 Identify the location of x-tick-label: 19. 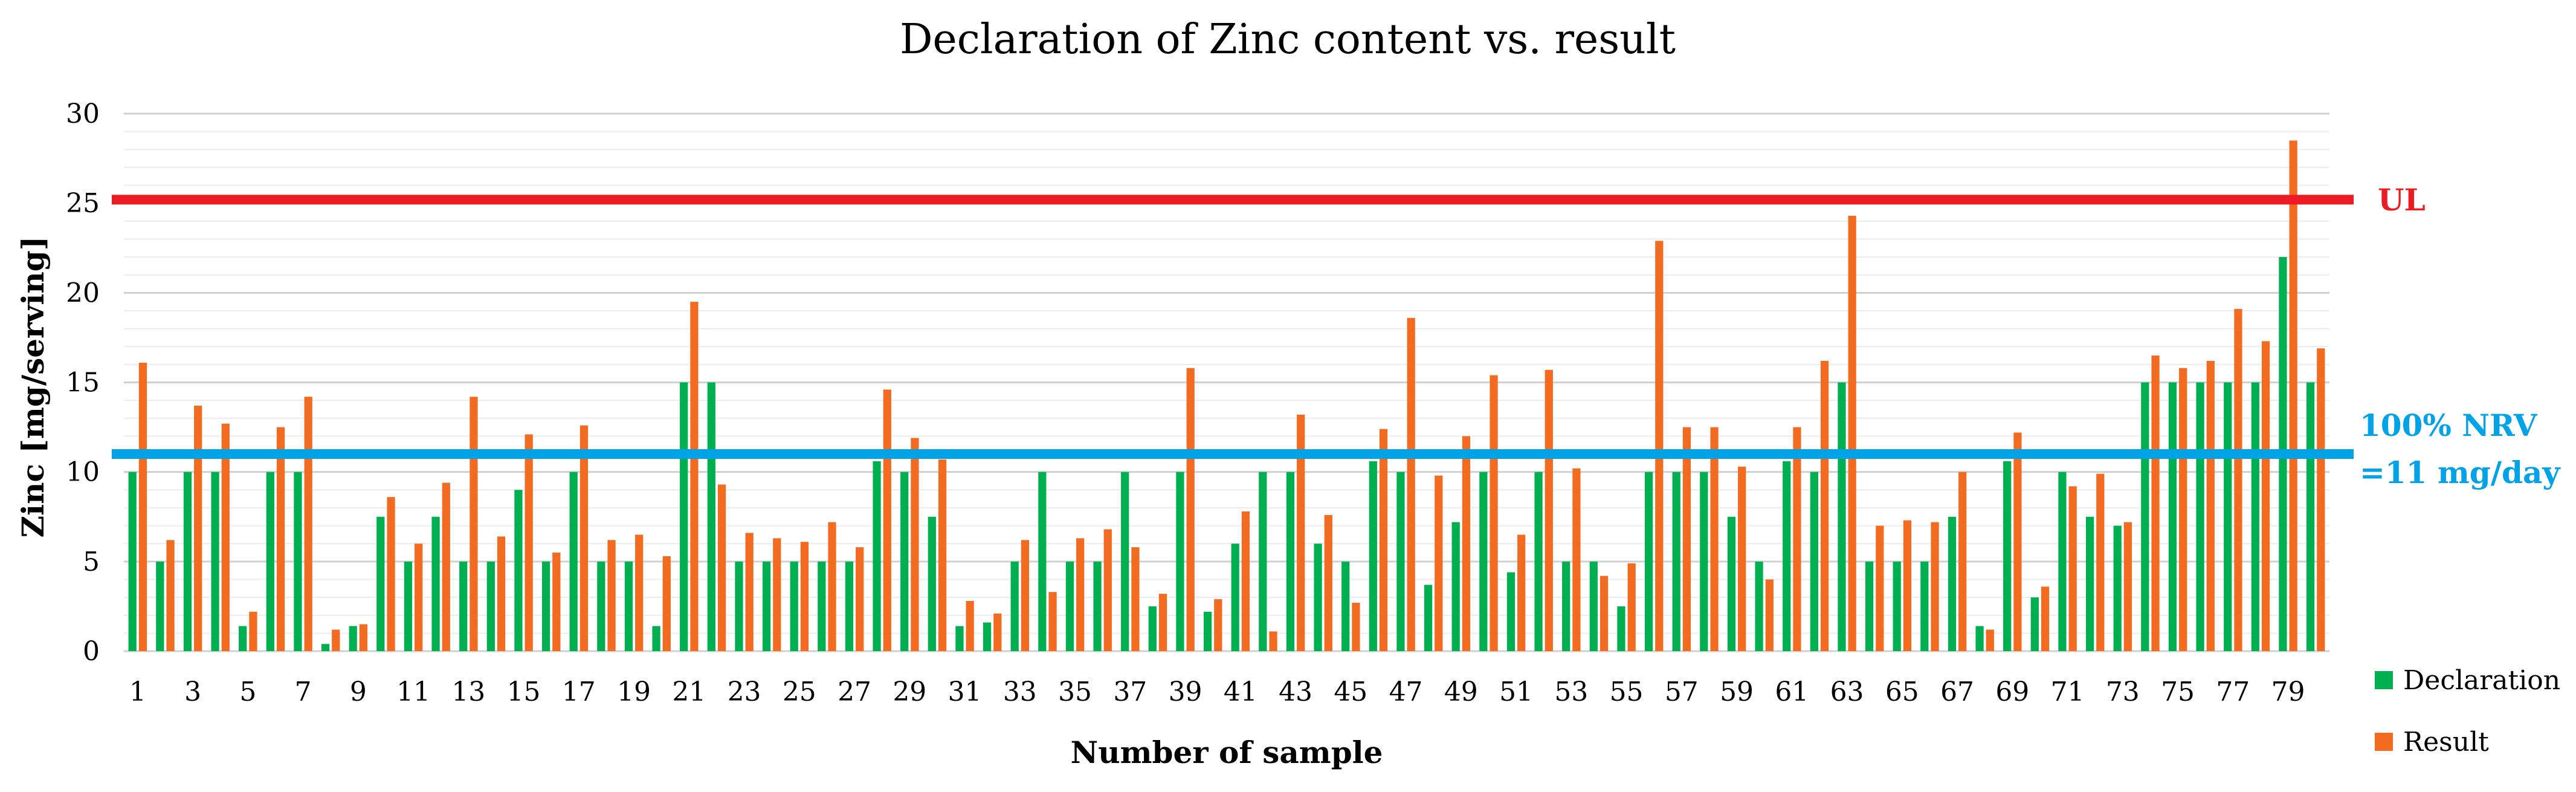
(634, 692).